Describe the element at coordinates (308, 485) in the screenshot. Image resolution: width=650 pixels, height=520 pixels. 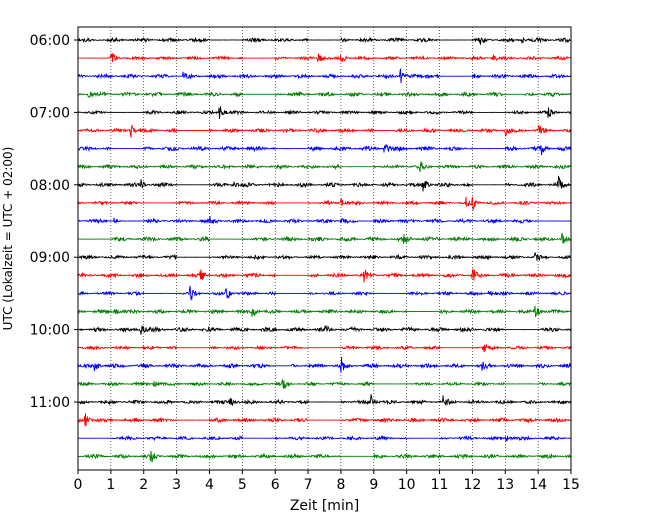
I see `x-tick-label: 7` at that location.